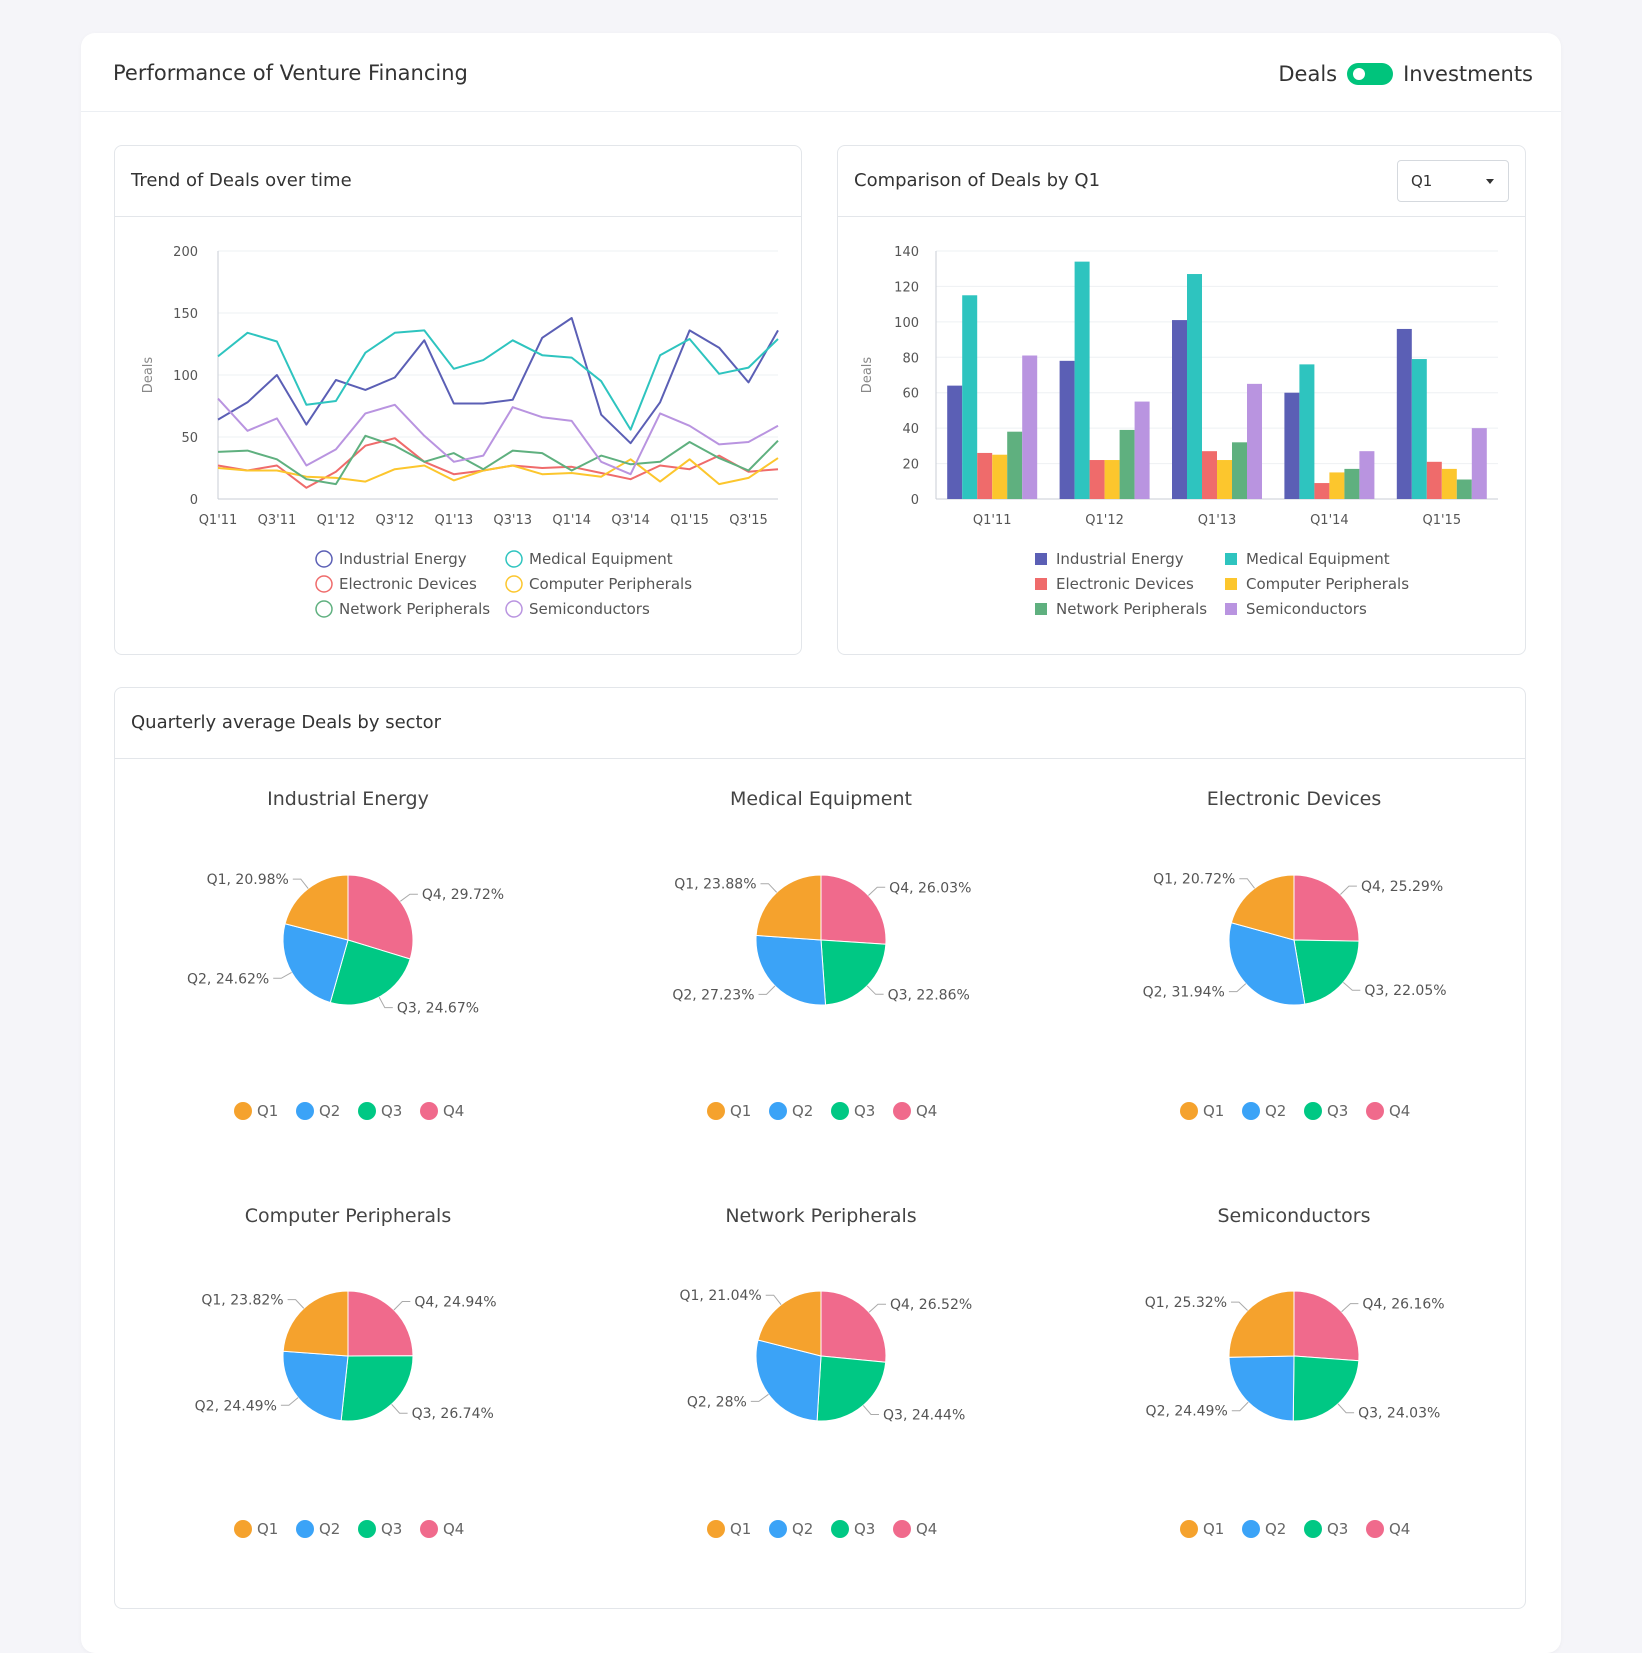 The width and height of the screenshot is (1642, 1653). What do you see at coordinates (498, 436) in the screenshot?
I see `series-line-semiconductors` at bounding box center [498, 436].